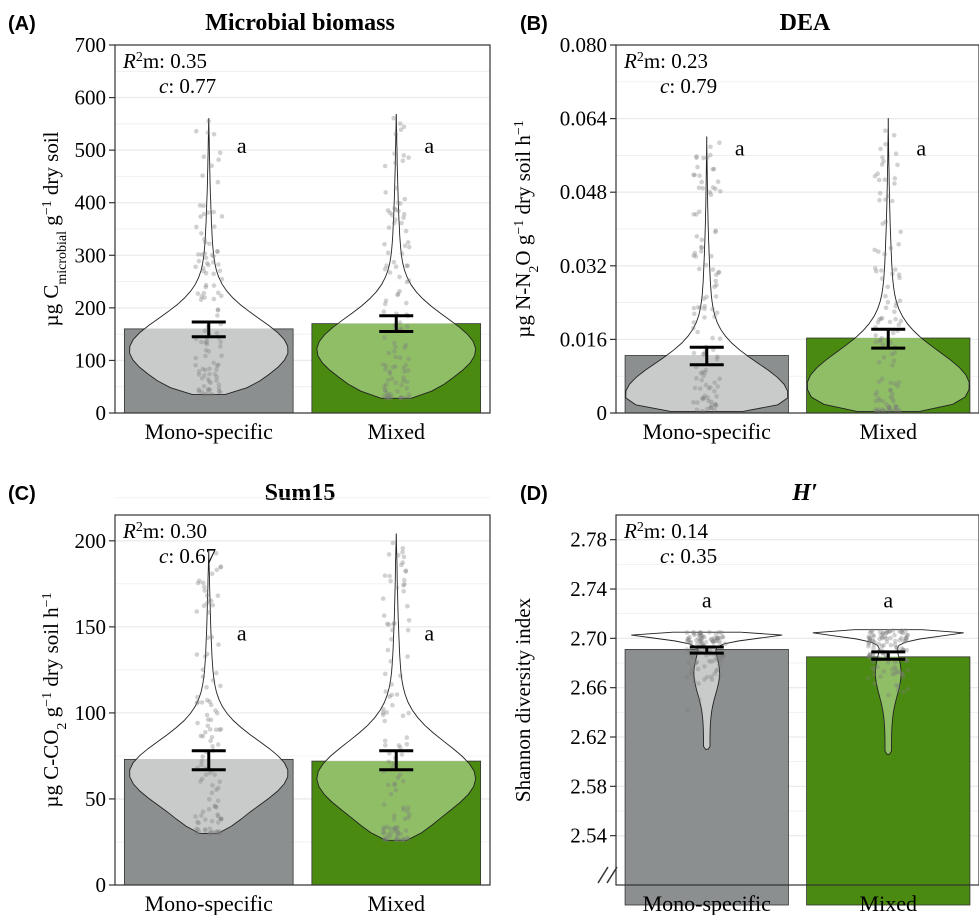  What do you see at coordinates (187, 556) in the screenshot?
I see `c-stat: c: 0.67` at bounding box center [187, 556].